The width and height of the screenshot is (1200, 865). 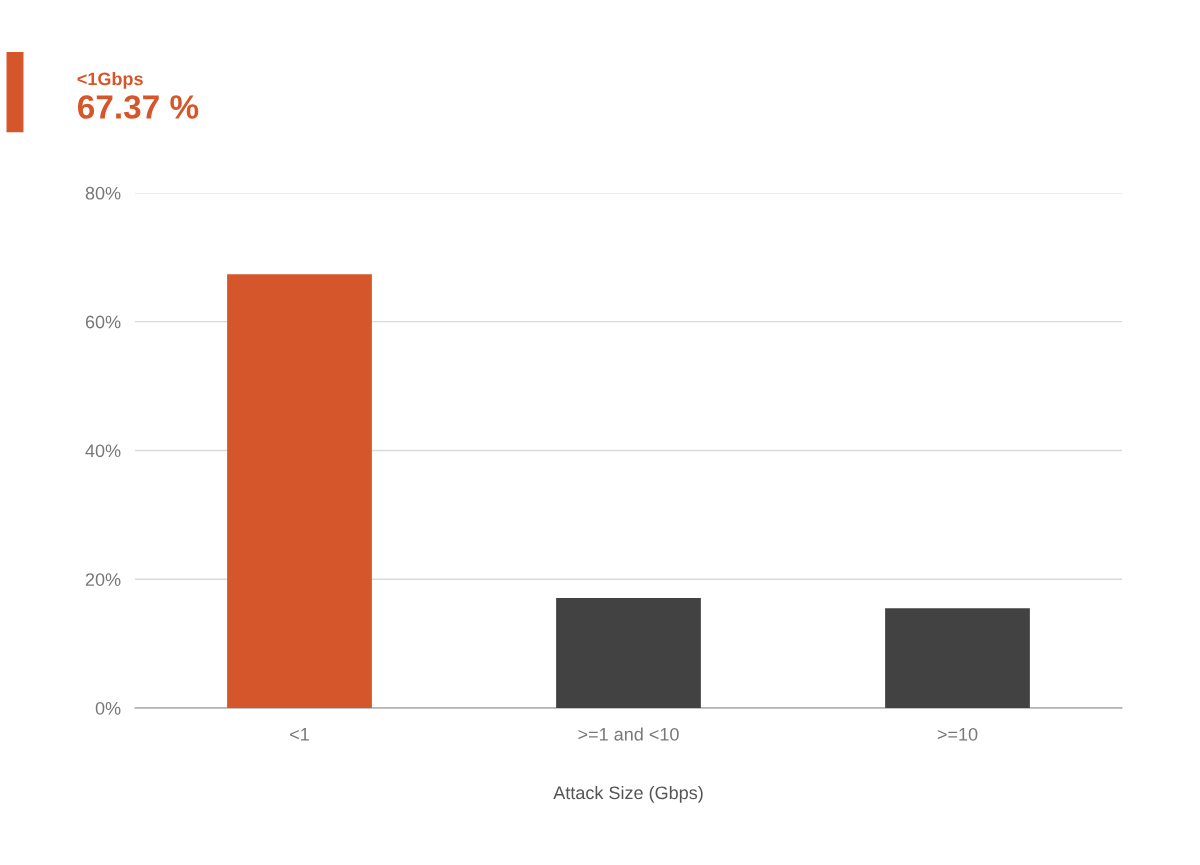 What do you see at coordinates (299, 734) in the screenshot?
I see `x-tick-label: <1` at bounding box center [299, 734].